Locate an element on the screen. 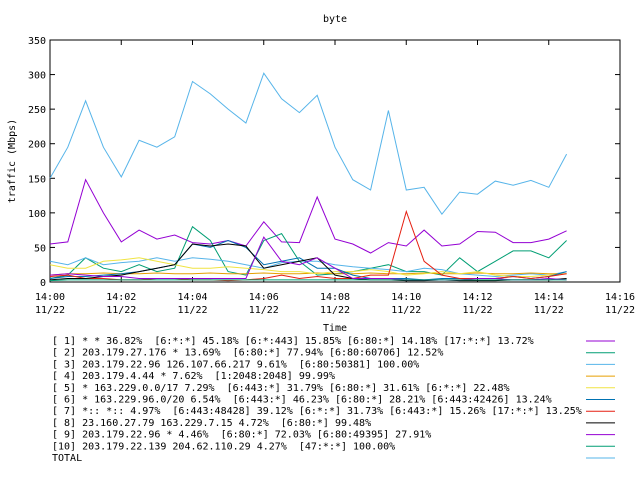 The width and height of the screenshot is (640, 480). y-tick-label: 250 is located at coordinates (37, 110).